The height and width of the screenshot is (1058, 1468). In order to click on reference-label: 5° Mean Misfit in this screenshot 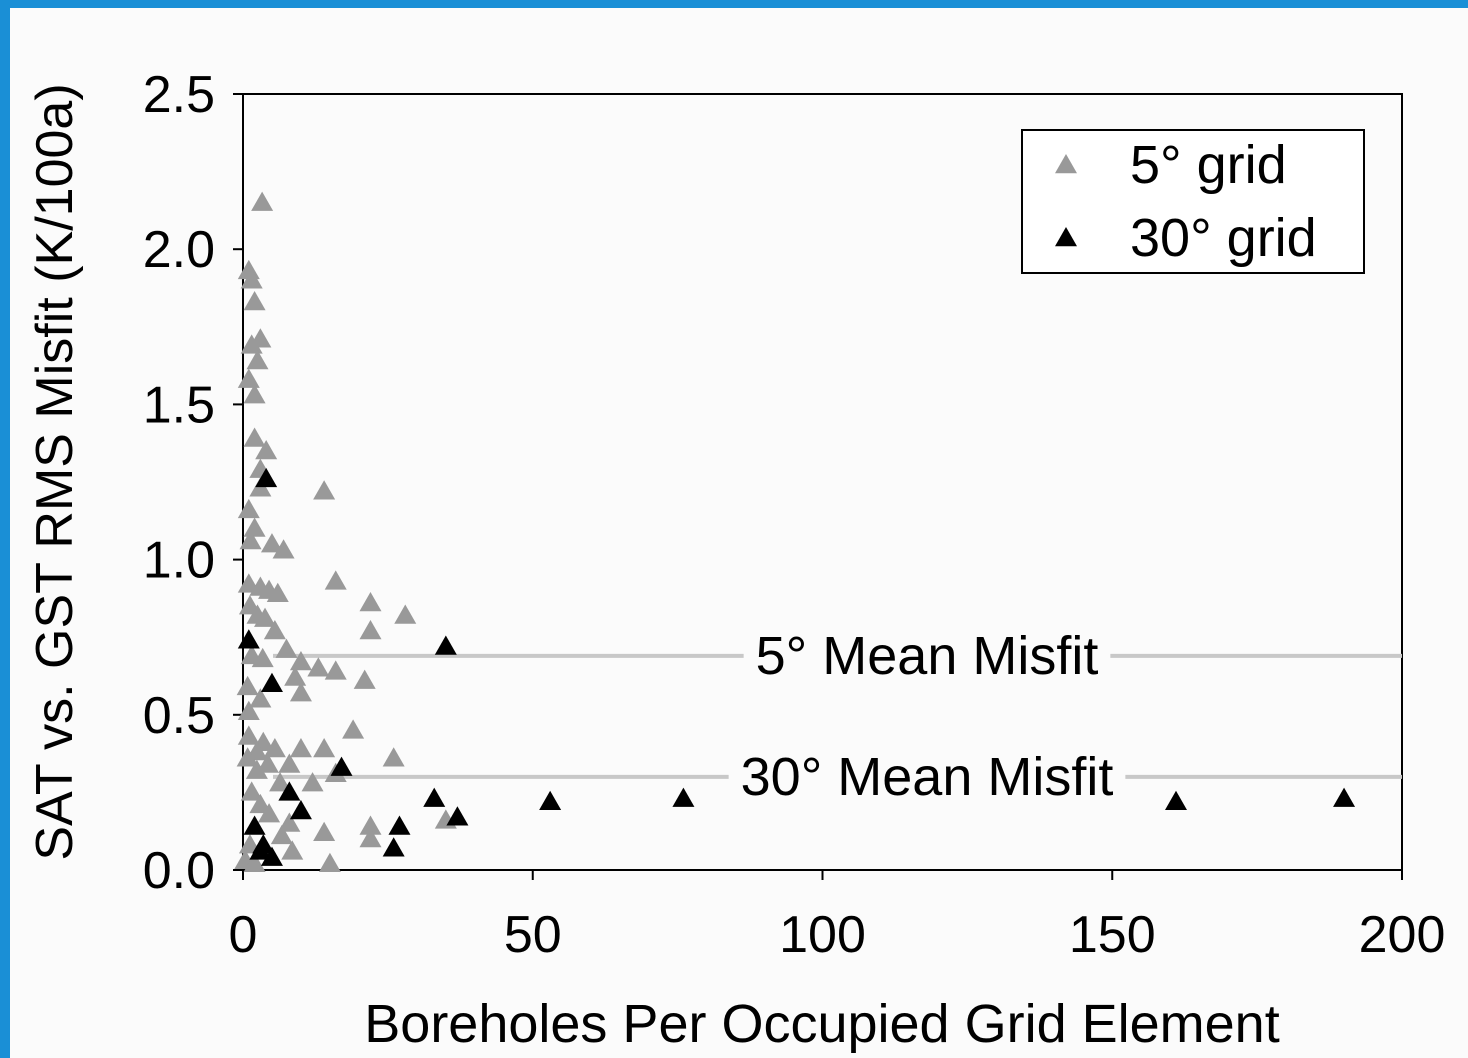, I will do `click(927, 656)`.